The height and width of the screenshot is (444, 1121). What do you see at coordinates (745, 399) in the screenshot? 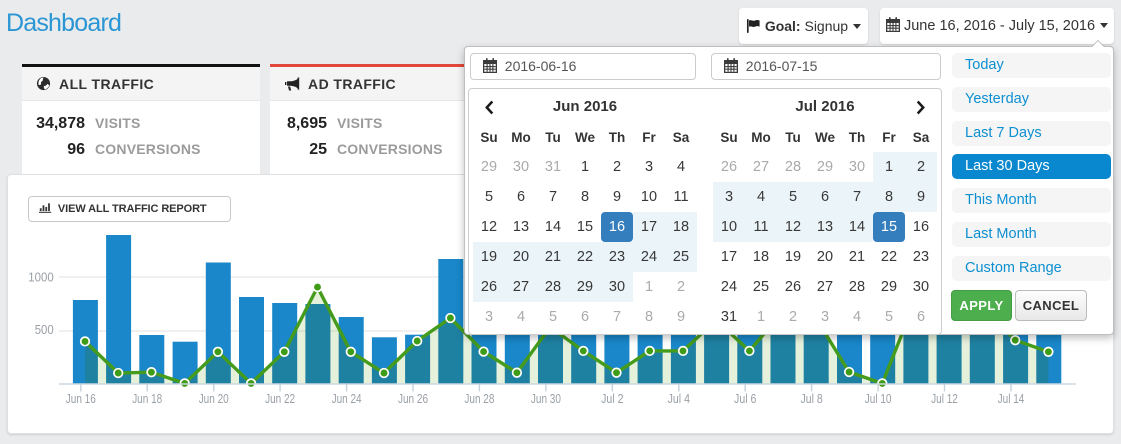
I see `svg-text: Jul 6` at bounding box center [745, 399].